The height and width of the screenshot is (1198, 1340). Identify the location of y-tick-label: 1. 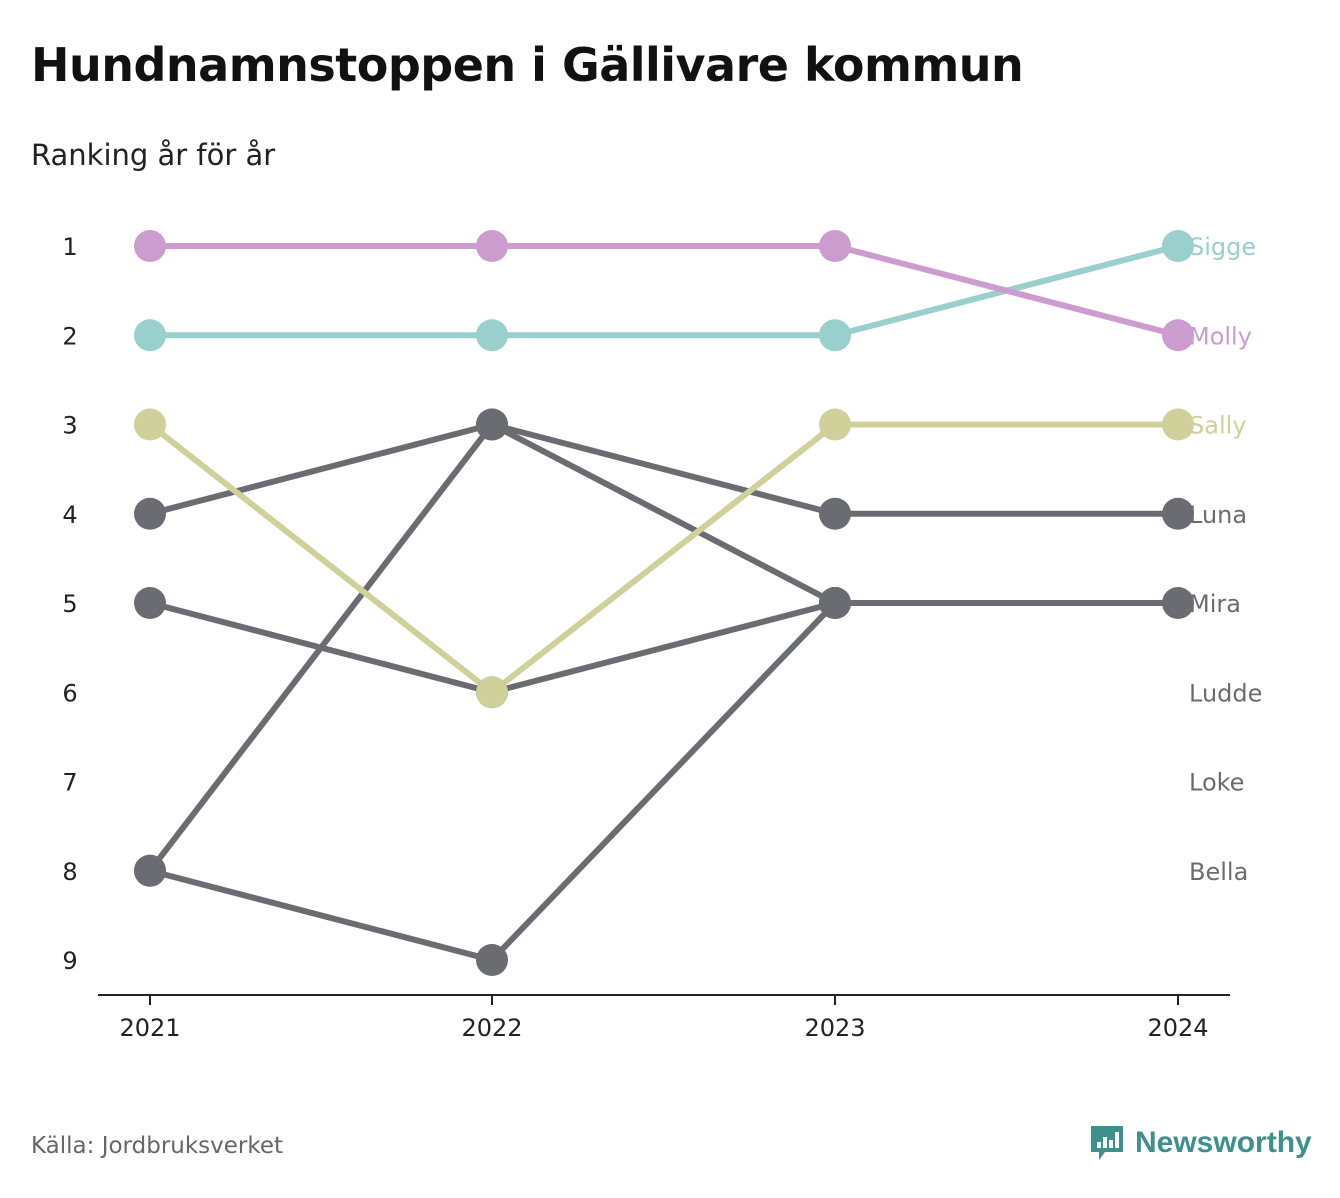
(69, 247).